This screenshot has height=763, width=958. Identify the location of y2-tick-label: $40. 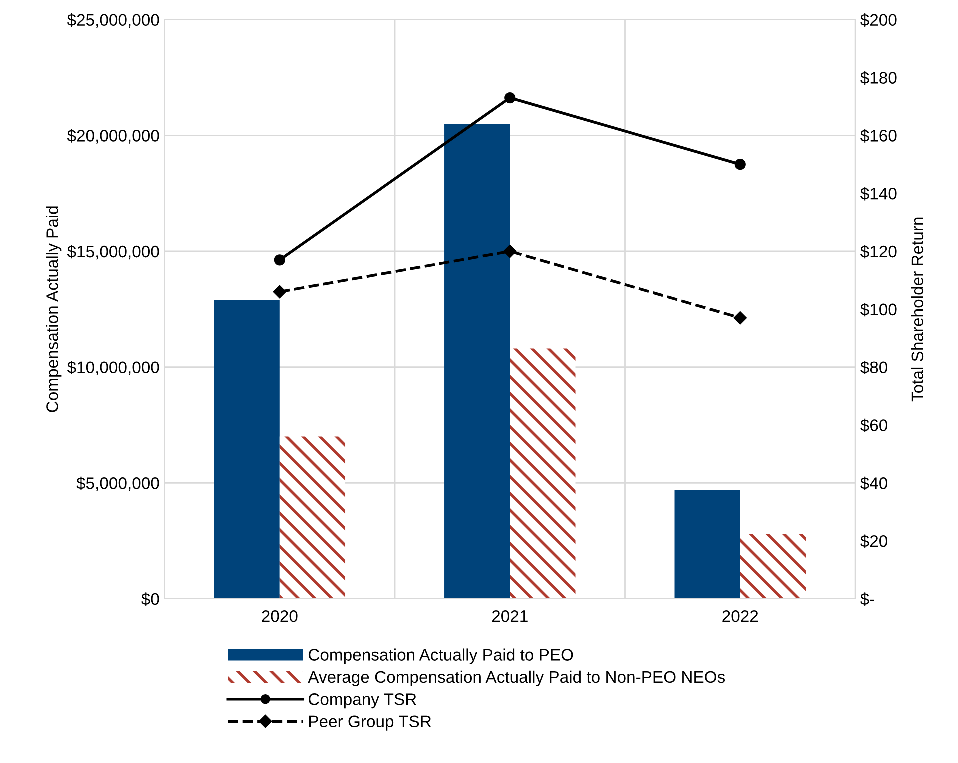
(874, 483).